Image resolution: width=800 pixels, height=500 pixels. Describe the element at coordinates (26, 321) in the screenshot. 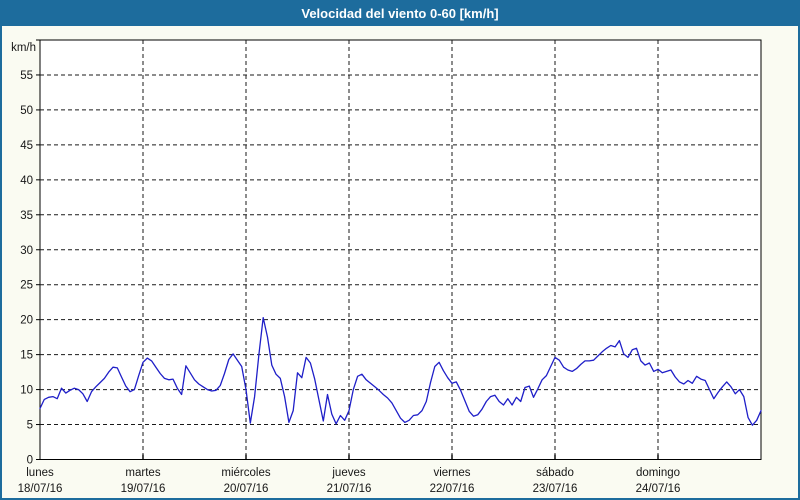

I see `y-tick-label: 20` at that location.